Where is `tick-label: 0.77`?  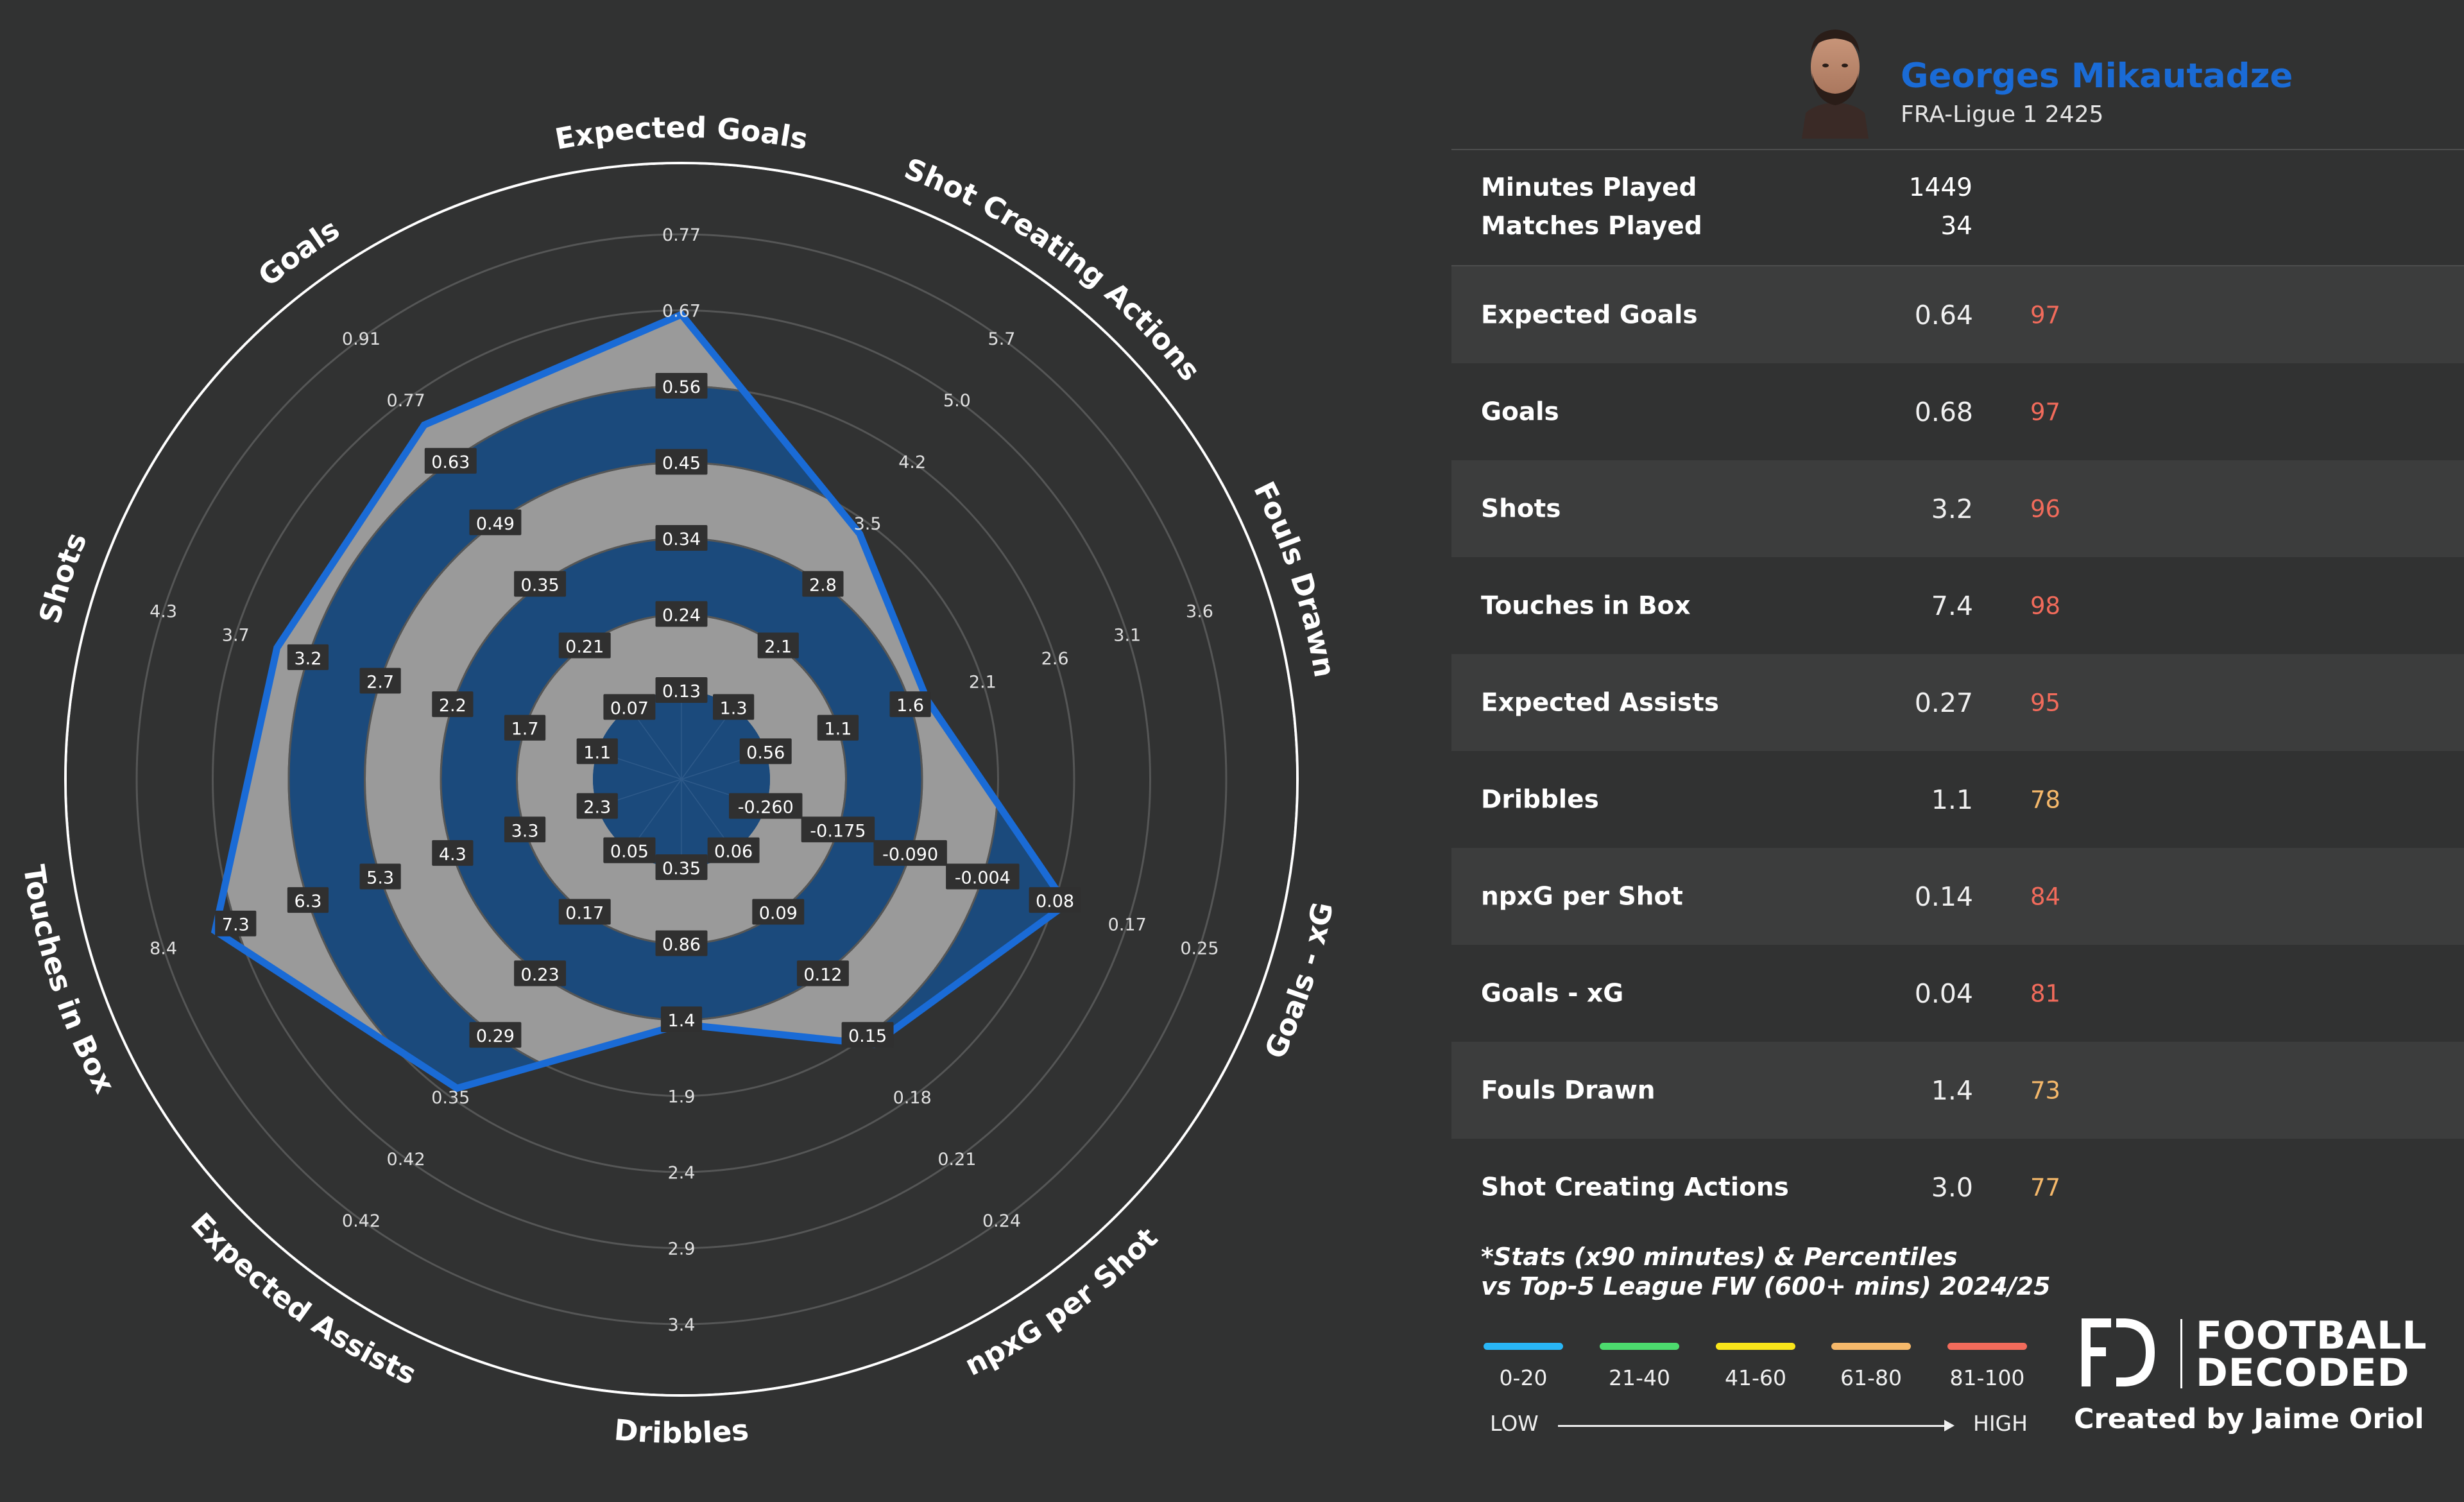
tick-label: 0.77 is located at coordinates (406, 401).